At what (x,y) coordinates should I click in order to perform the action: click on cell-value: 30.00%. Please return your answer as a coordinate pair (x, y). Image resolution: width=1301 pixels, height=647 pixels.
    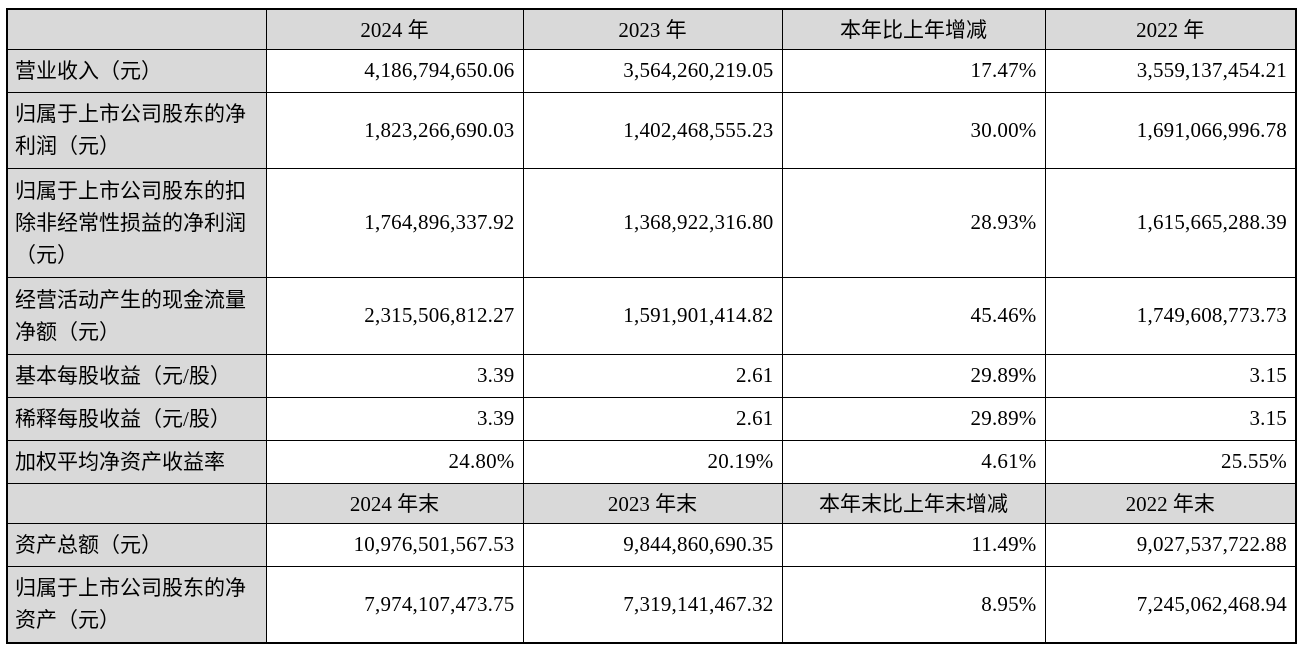
    Looking at the image, I should click on (913, 130).